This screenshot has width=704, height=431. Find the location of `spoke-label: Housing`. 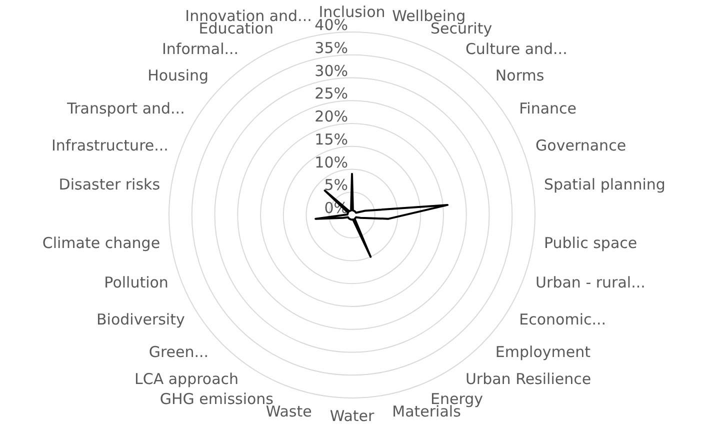

spoke-label: Housing is located at coordinates (178, 75).